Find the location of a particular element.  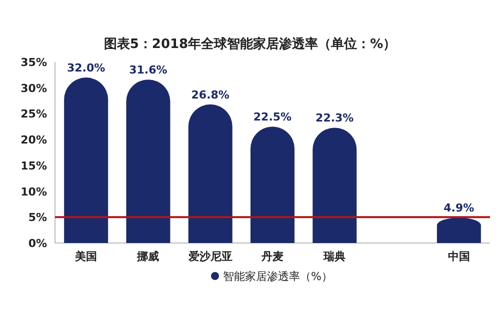

x-tick-label: 爱沙尼亚 is located at coordinates (209, 256).